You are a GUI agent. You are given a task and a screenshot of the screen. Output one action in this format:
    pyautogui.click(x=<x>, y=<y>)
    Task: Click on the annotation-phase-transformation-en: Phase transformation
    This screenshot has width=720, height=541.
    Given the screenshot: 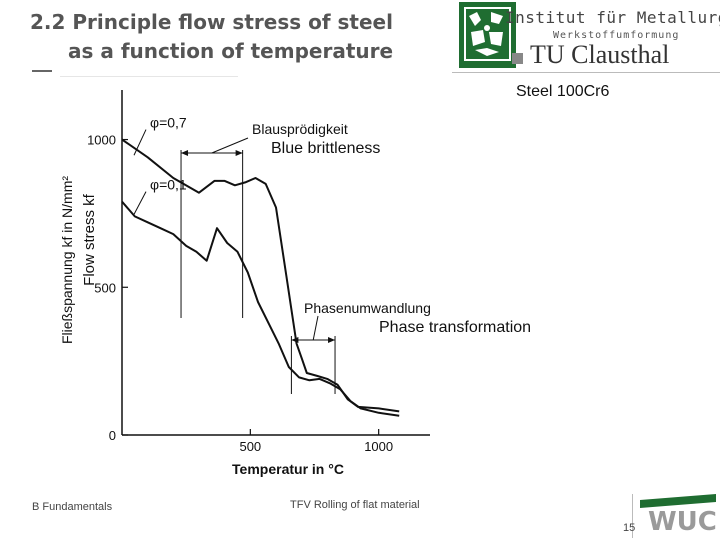 What is the action you would take?
    pyautogui.click(x=455, y=327)
    